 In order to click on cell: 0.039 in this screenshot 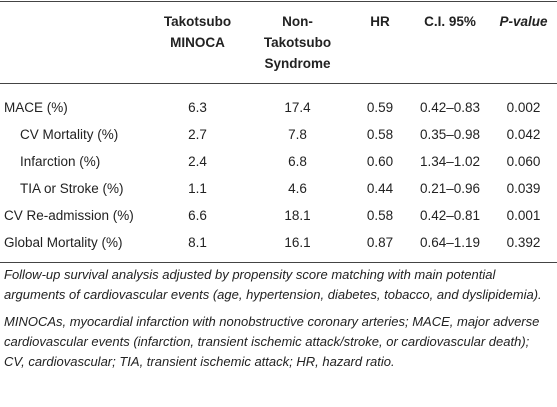, I will do `click(523, 188)`.